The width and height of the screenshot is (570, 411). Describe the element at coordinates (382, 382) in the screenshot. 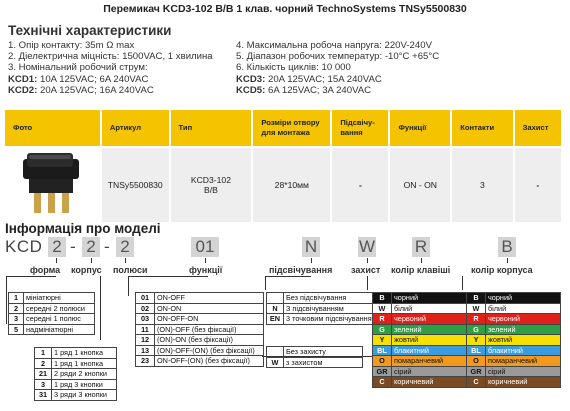

I see `key-color-row-code: C` at that location.